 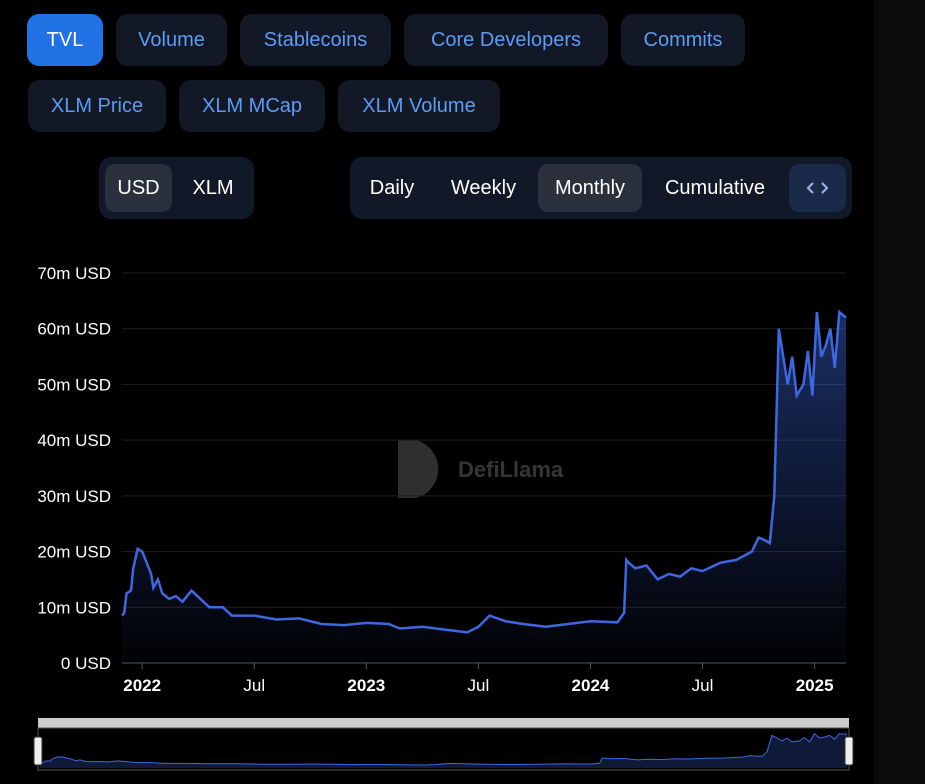 I want to click on navigator-line, so click(x=443, y=749).